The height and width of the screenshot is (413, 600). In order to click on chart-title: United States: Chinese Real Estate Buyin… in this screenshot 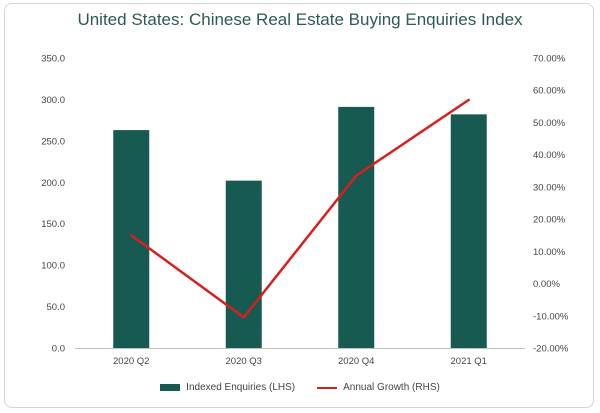, I will do `click(300, 19)`.